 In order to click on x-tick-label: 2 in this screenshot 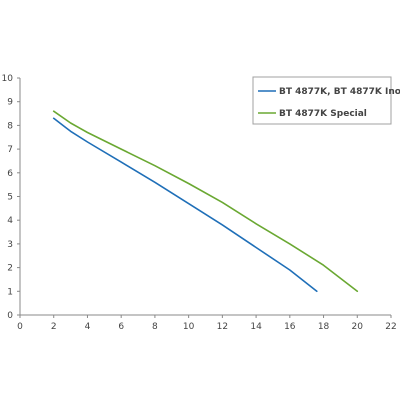, I will do `click(54, 327)`.